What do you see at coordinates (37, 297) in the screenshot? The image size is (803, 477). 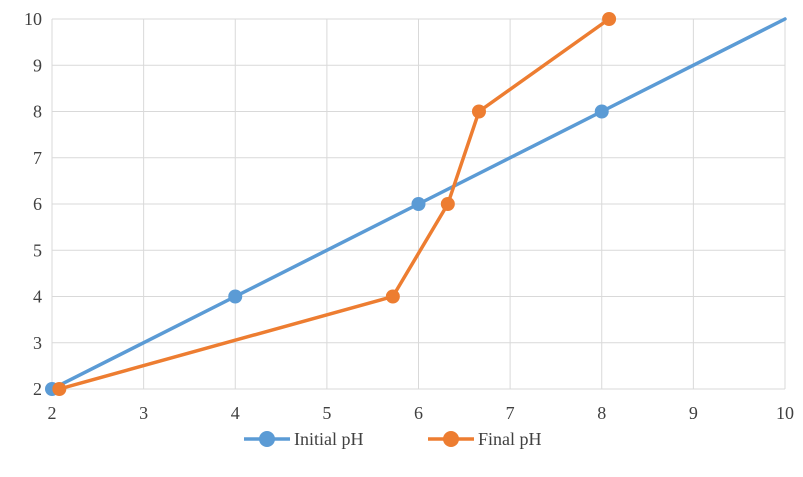 I see `y-tick-label: 4` at bounding box center [37, 297].